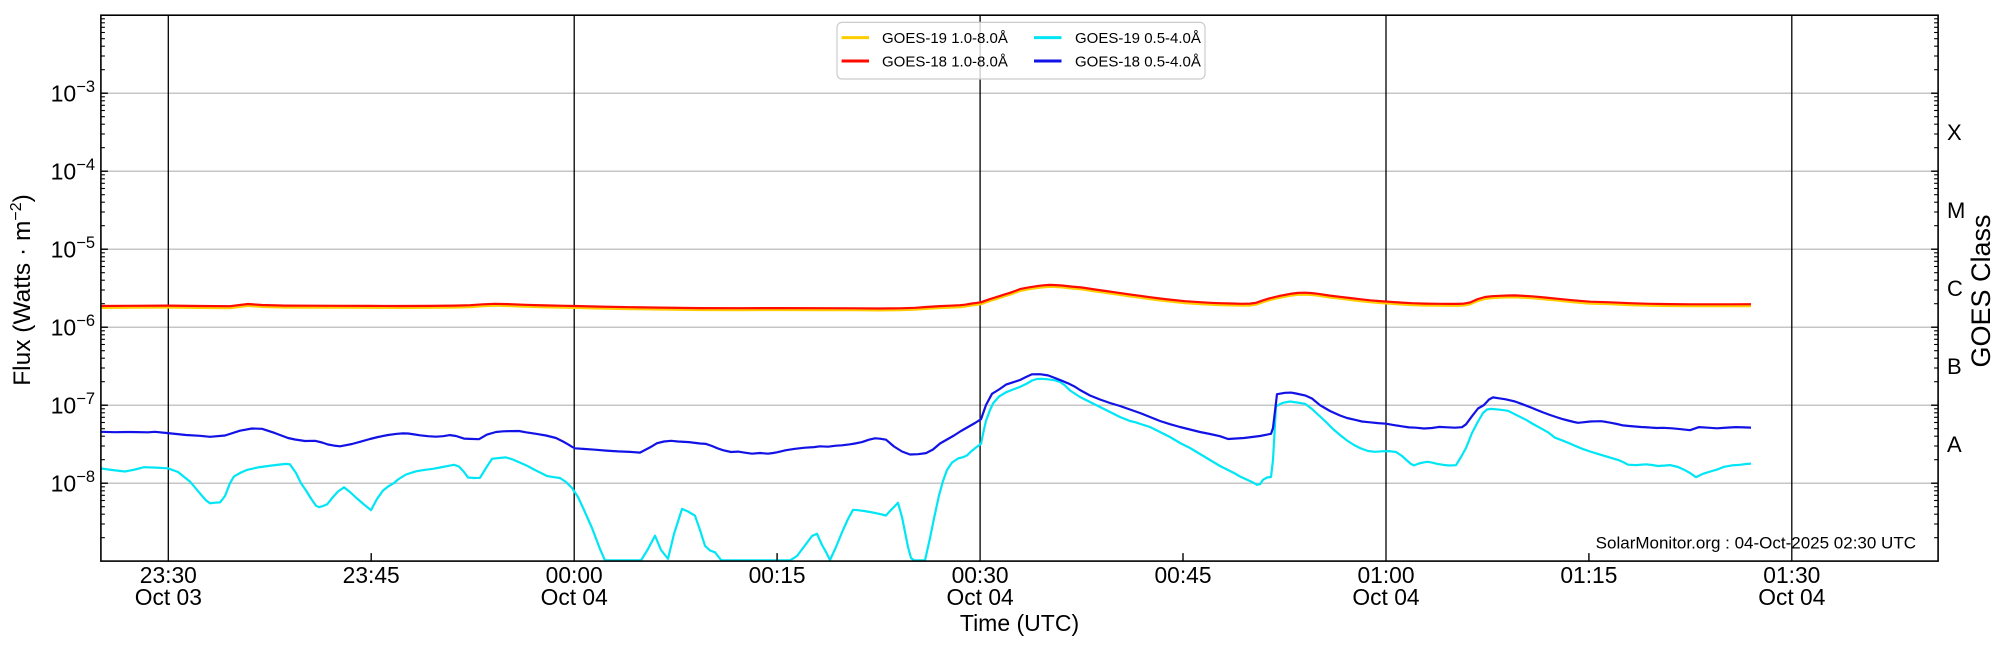 The width and height of the screenshot is (2000, 655). What do you see at coordinates (1791, 575) in the screenshot?
I see `svg-text: 01:30` at bounding box center [1791, 575].